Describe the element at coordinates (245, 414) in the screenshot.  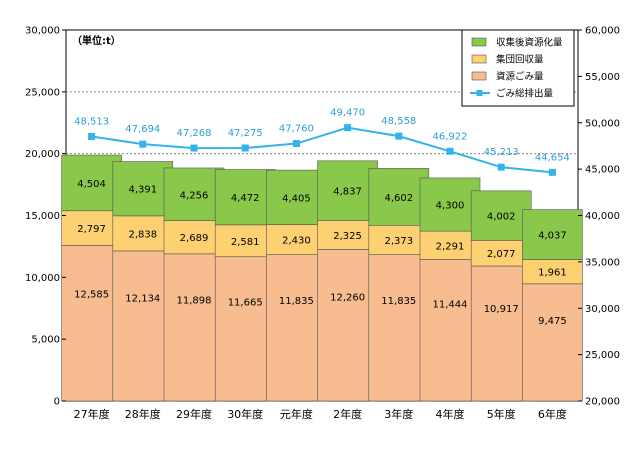
I see `x-tick-label: 30年度` at that location.